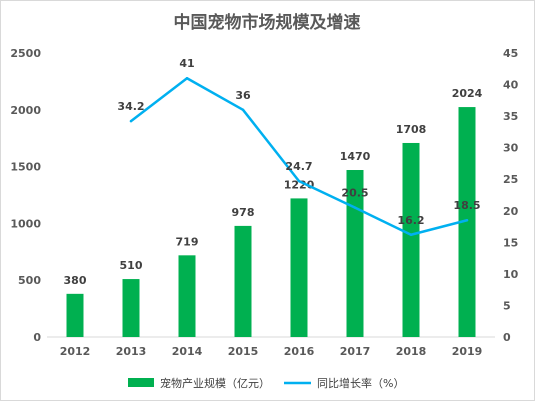 This screenshot has height=401, width=535. I want to click on line-value-label: 20.5, so click(354, 193).